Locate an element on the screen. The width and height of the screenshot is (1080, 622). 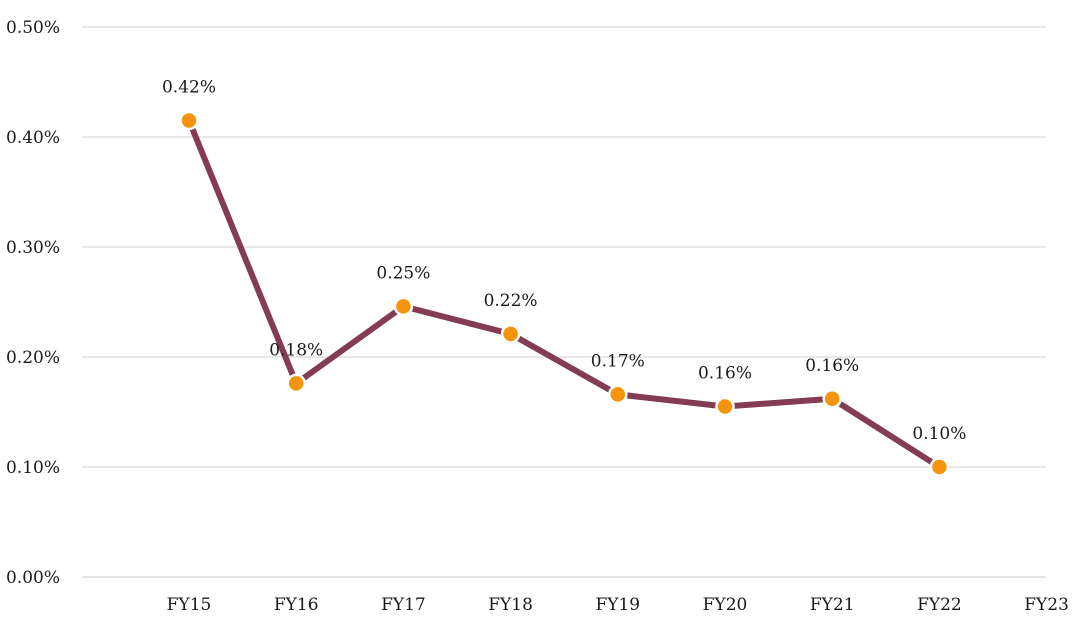
y-tick-label: 0.20% is located at coordinates (33, 358).